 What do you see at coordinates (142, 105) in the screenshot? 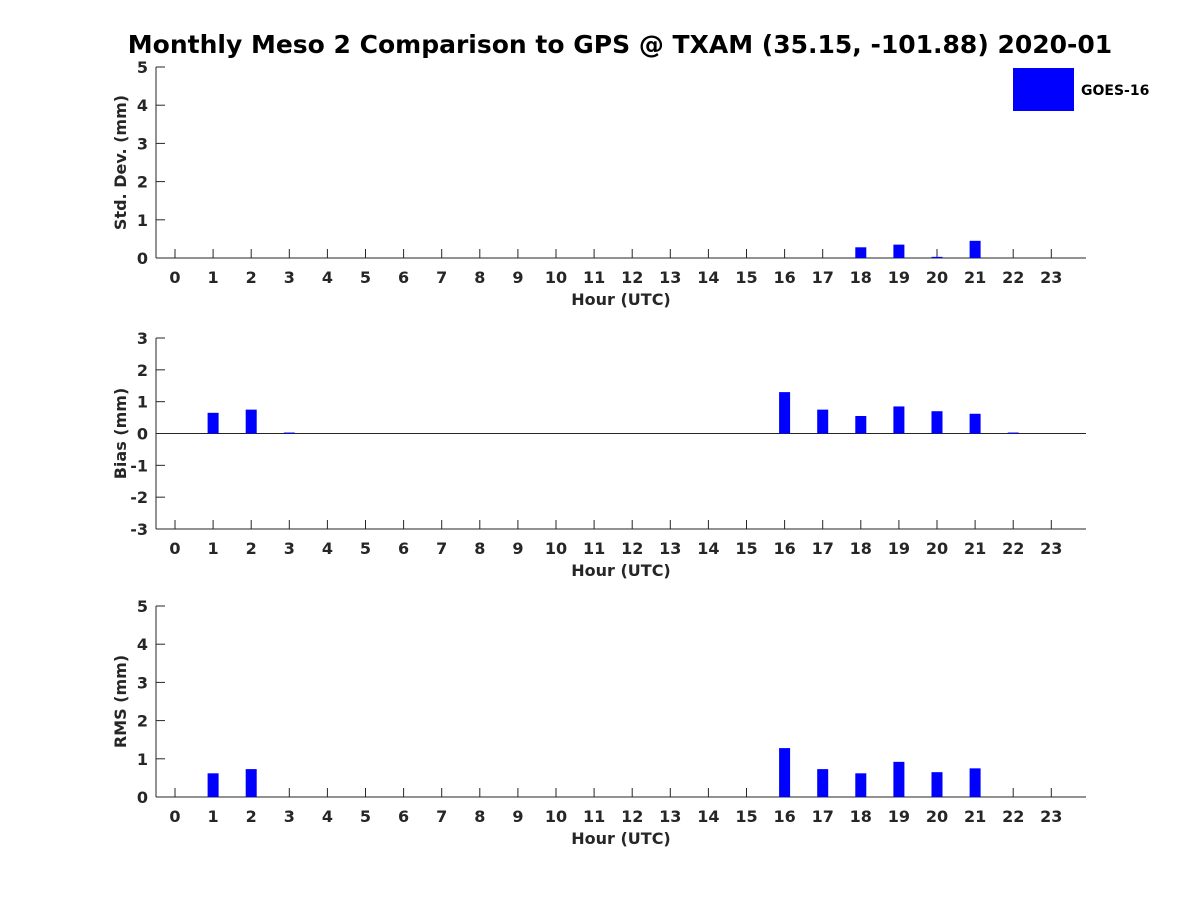
I see `y-tick-label: 4` at bounding box center [142, 105].